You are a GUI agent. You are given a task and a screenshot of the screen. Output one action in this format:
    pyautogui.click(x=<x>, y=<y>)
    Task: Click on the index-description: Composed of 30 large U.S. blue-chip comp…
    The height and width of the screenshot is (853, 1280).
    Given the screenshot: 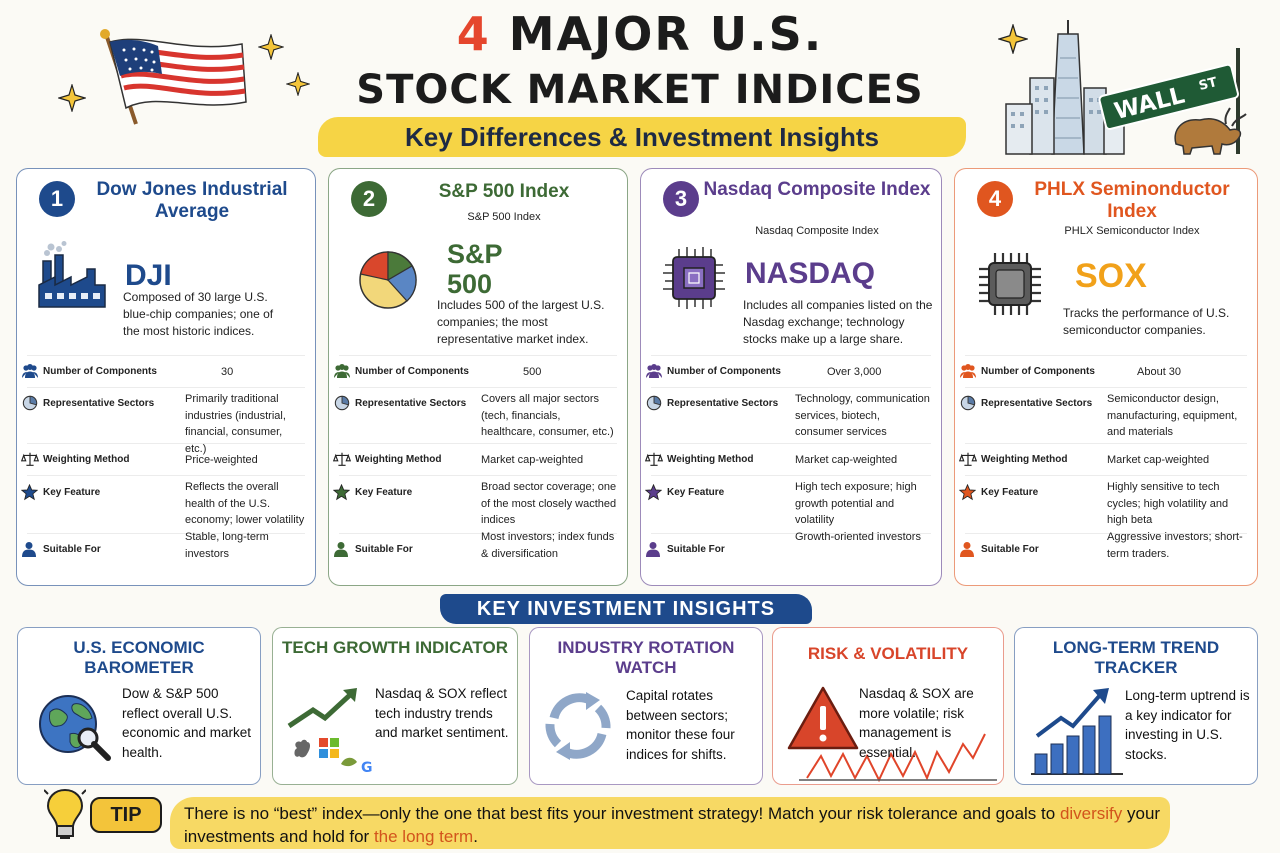 What is the action you would take?
    pyautogui.click(x=198, y=314)
    